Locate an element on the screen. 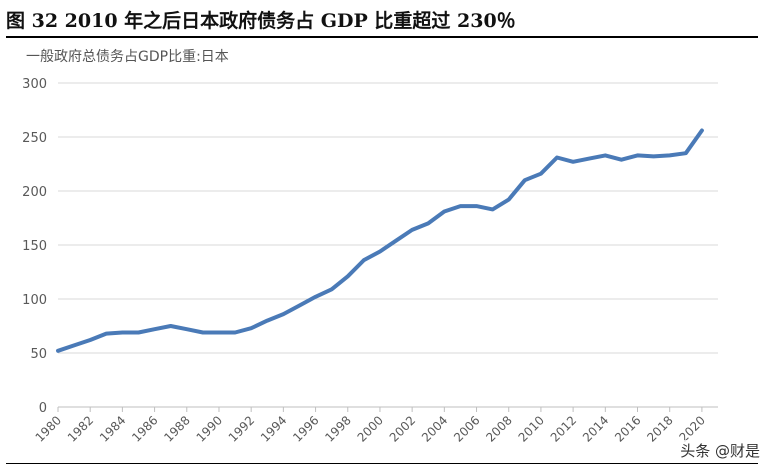  x-tick-label: 2018 is located at coordinates (659, 428).